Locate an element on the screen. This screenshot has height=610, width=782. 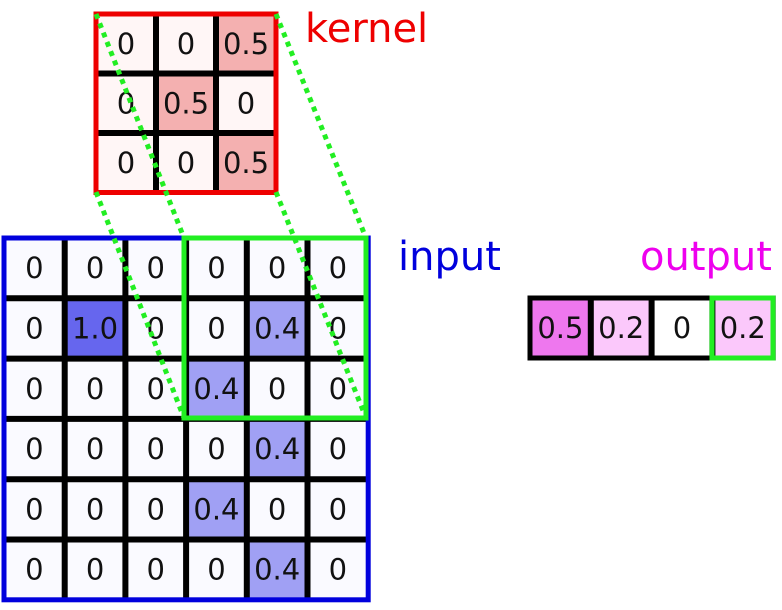
output-cell-value: 0.5 is located at coordinates (560, 328).